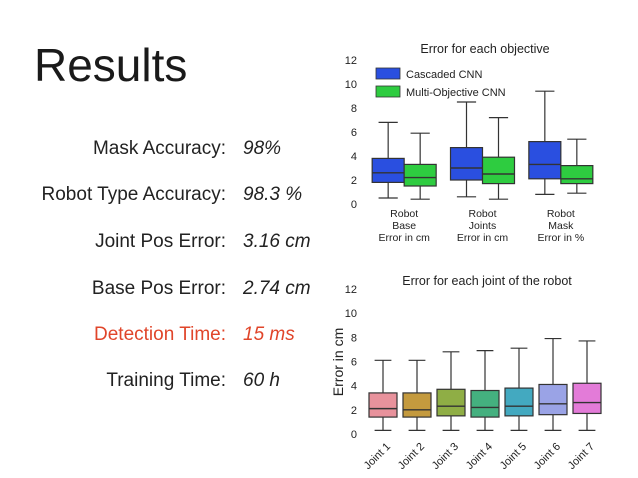  Describe the element at coordinates (158, 288) in the screenshot. I see `metric-label: Base Pos Error:` at that location.